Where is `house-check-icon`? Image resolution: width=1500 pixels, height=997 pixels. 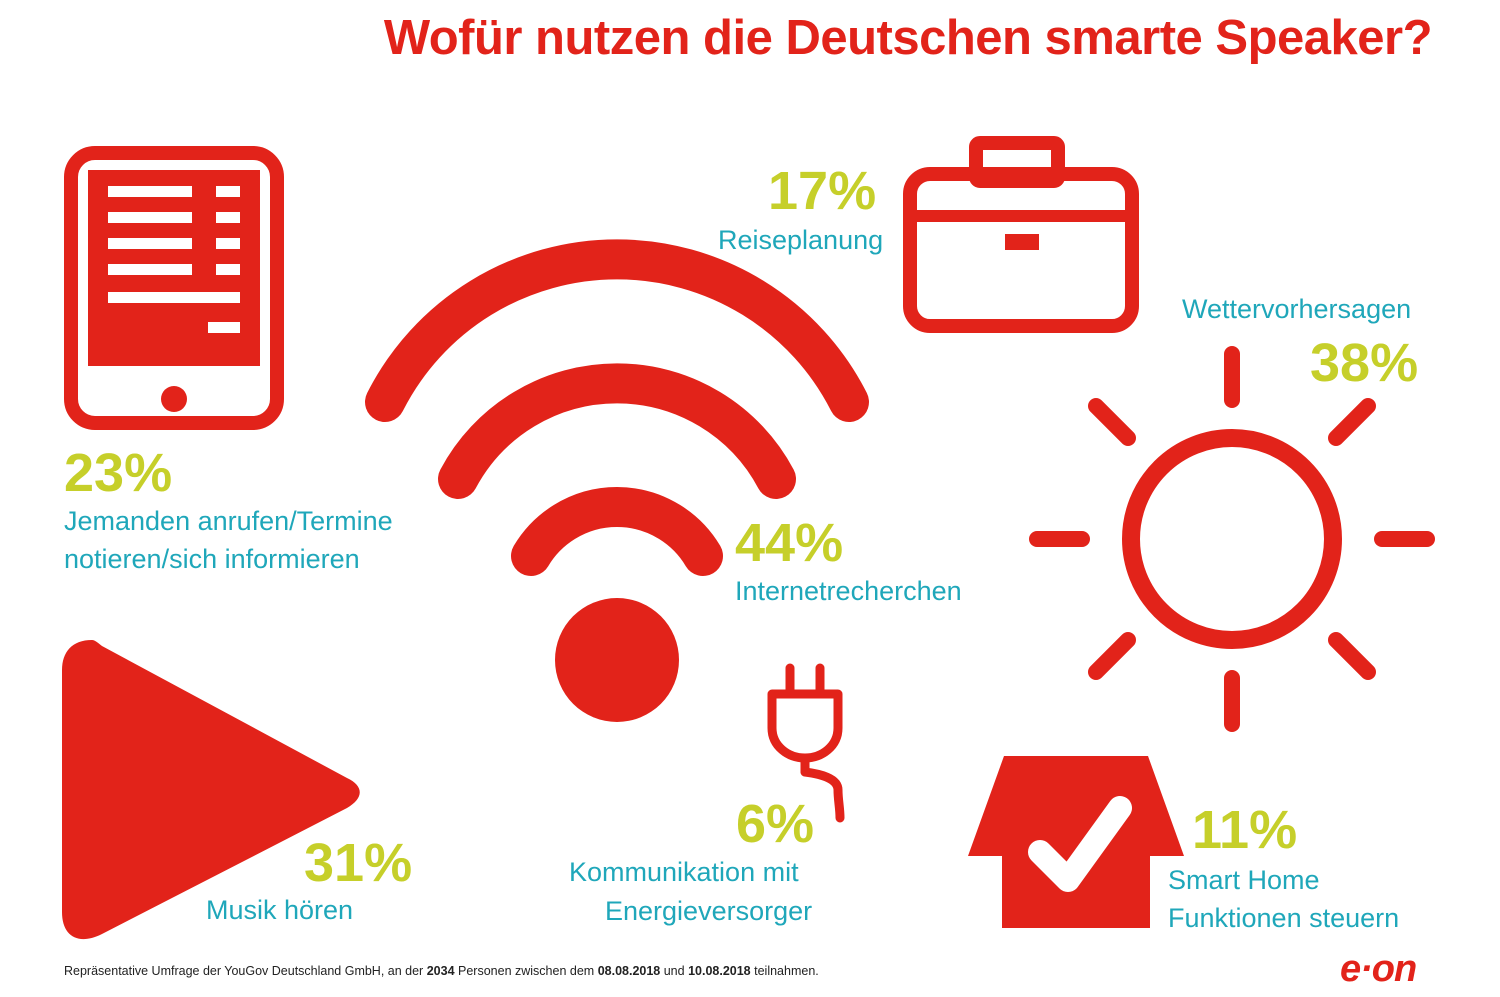
house-check-icon is located at coordinates (1076, 842).